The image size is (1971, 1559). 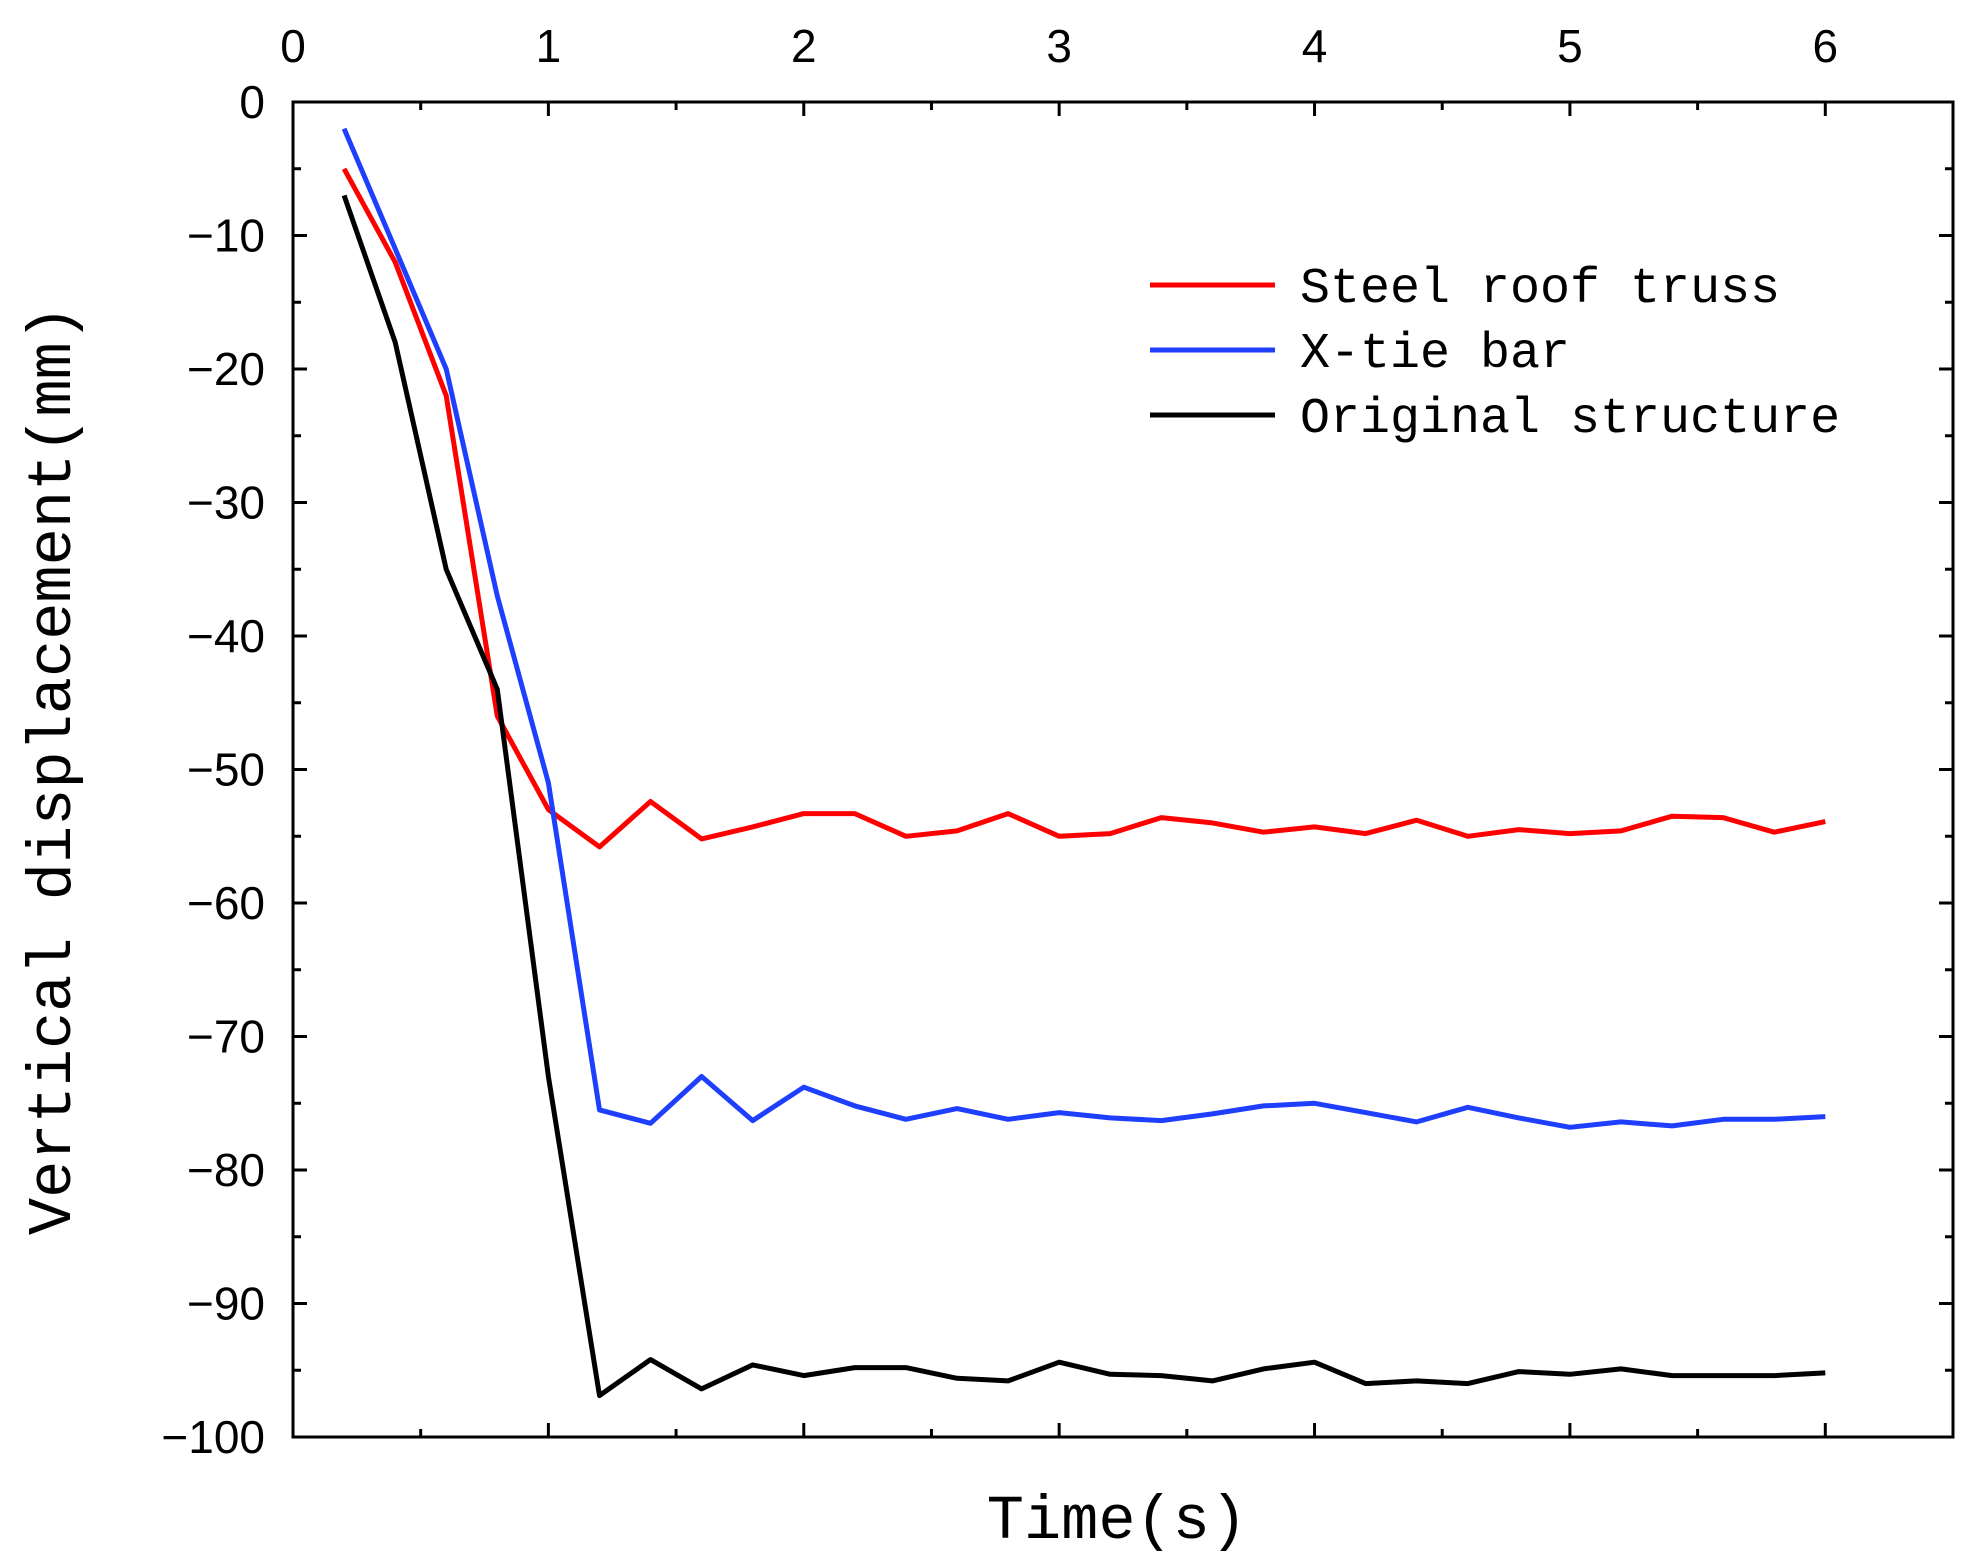 What do you see at coordinates (226, 1037) in the screenshot?
I see `y-tick-label: −70` at bounding box center [226, 1037].